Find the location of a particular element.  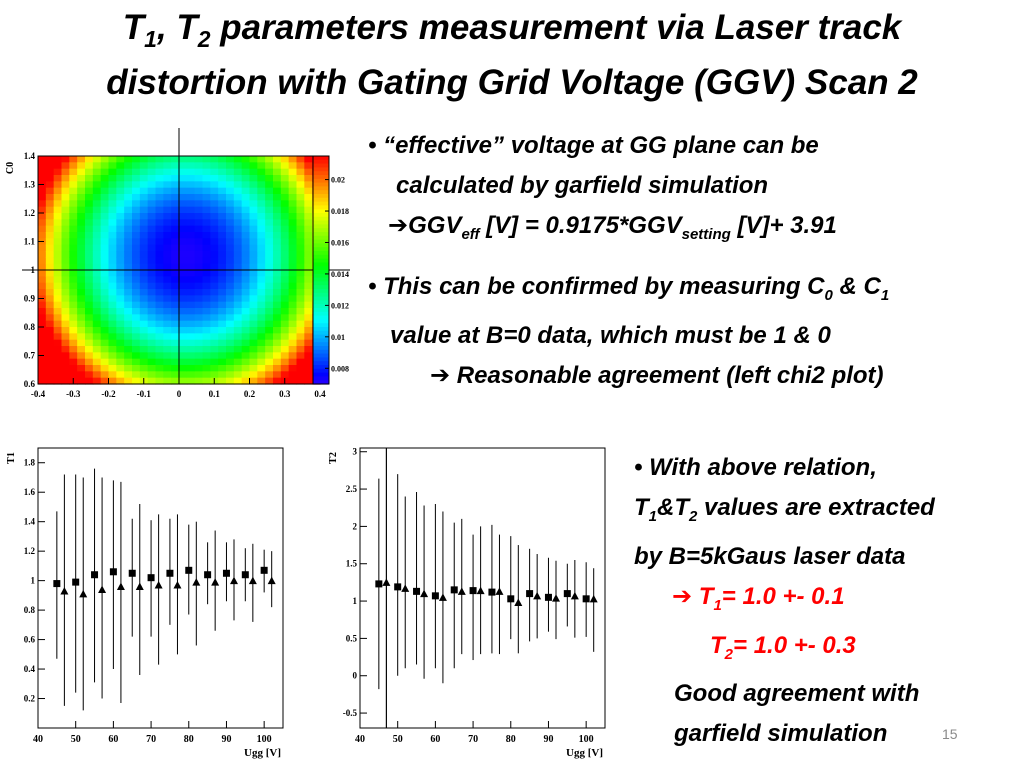

t2-symbol: &T is located at coordinates (673, 507).